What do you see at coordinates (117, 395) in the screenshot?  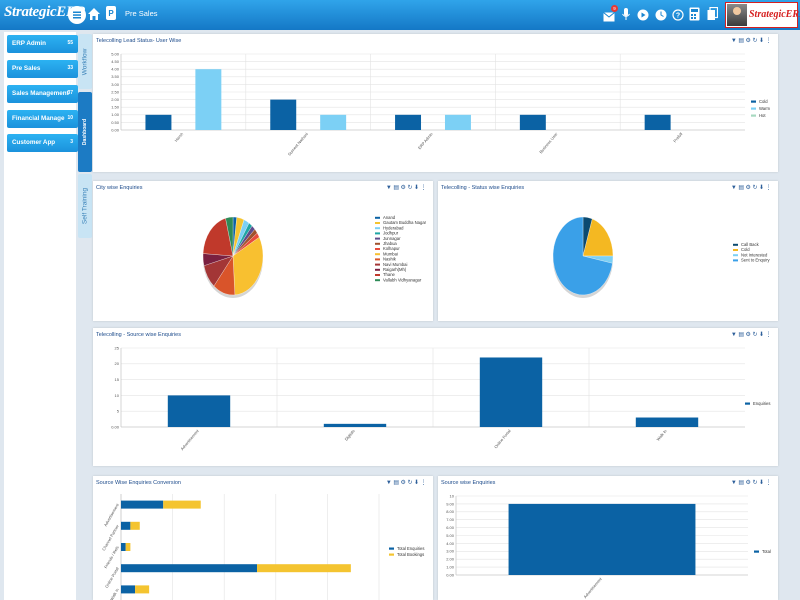 I see `y-tick-label: 10` at bounding box center [117, 395].